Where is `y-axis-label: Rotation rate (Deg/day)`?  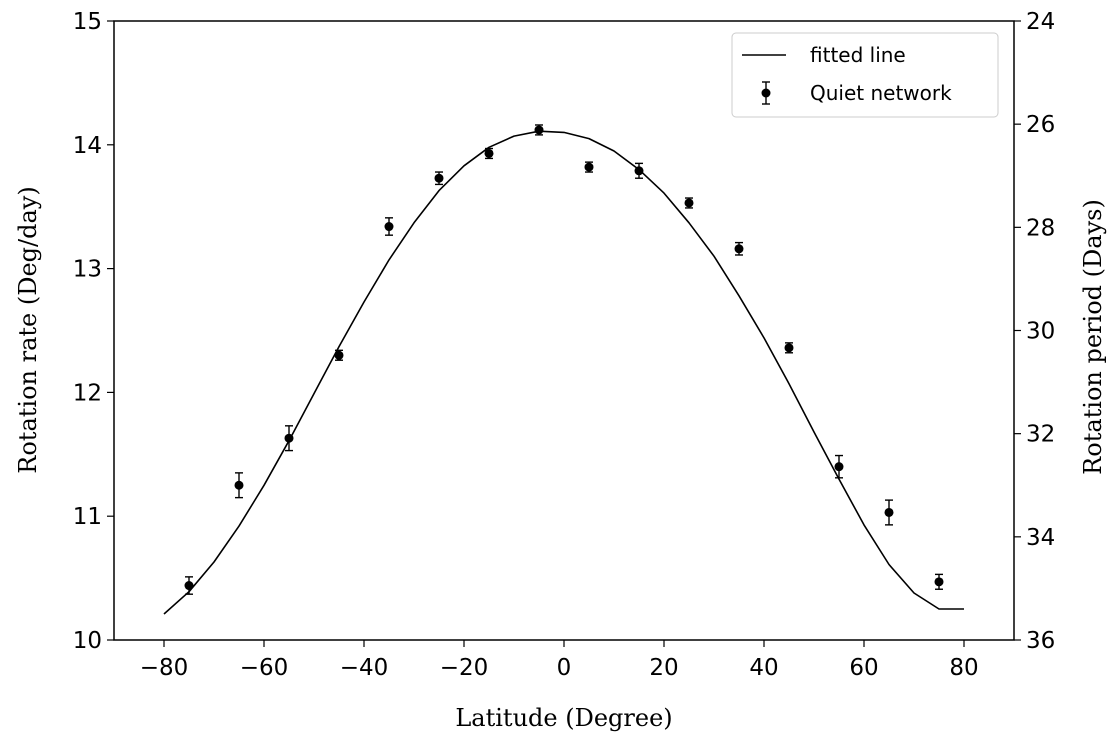 y-axis-label: Rotation rate (Deg/day) is located at coordinates (28, 329).